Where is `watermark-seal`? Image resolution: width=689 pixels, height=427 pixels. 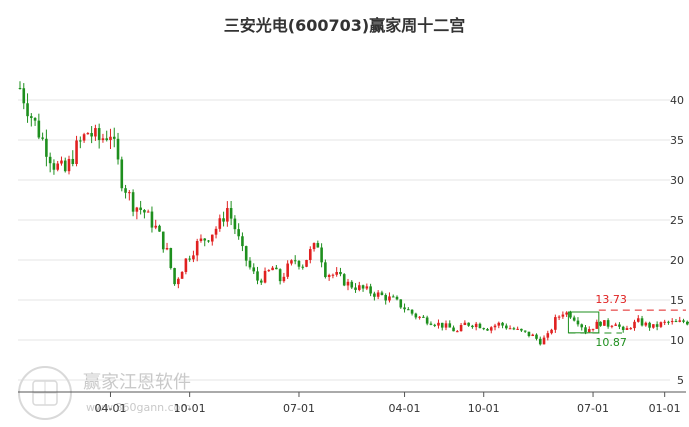 watermark-seal is located at coordinates (45, 393).